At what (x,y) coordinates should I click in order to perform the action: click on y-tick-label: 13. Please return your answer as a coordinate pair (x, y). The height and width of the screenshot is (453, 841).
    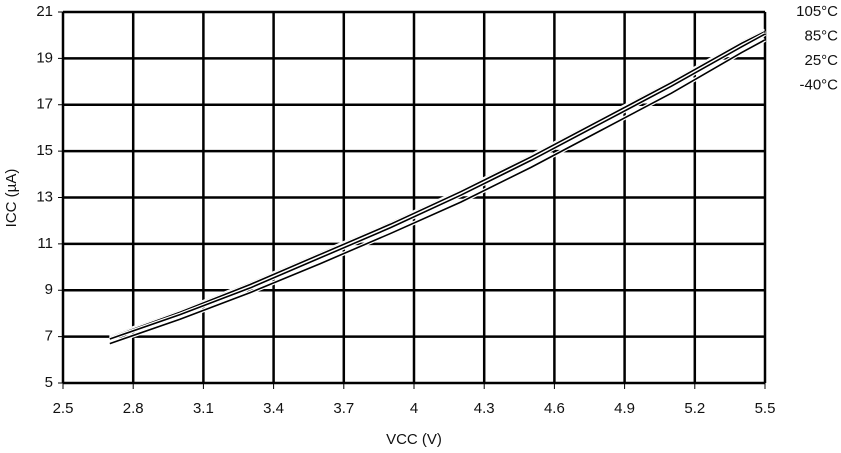
    Looking at the image, I should click on (44, 196).